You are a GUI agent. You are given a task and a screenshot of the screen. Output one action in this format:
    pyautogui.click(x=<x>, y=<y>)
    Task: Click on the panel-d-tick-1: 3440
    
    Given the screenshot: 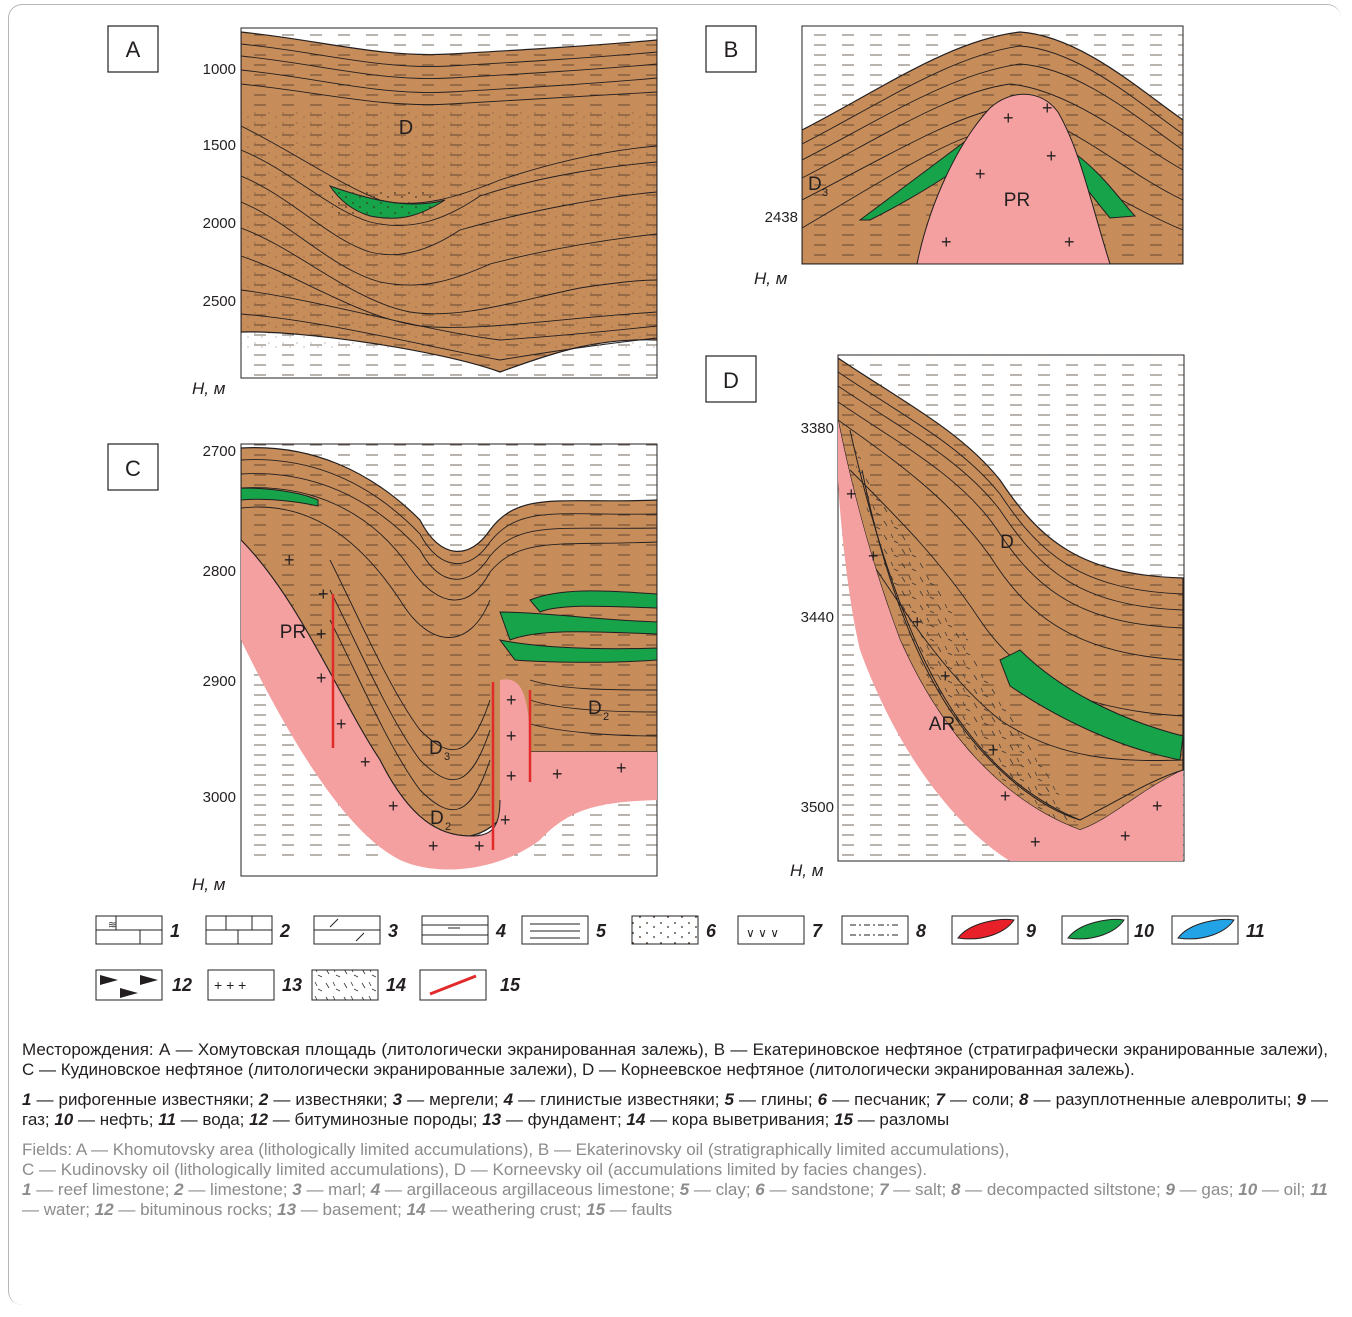 What is the action you would take?
    pyautogui.click(x=817, y=617)
    